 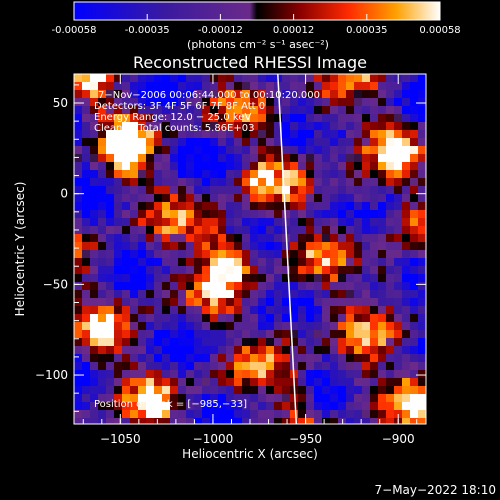 What do you see at coordinates (366, 30) in the screenshot?
I see `colorbar-tick-label: 0.00035` at bounding box center [366, 30].